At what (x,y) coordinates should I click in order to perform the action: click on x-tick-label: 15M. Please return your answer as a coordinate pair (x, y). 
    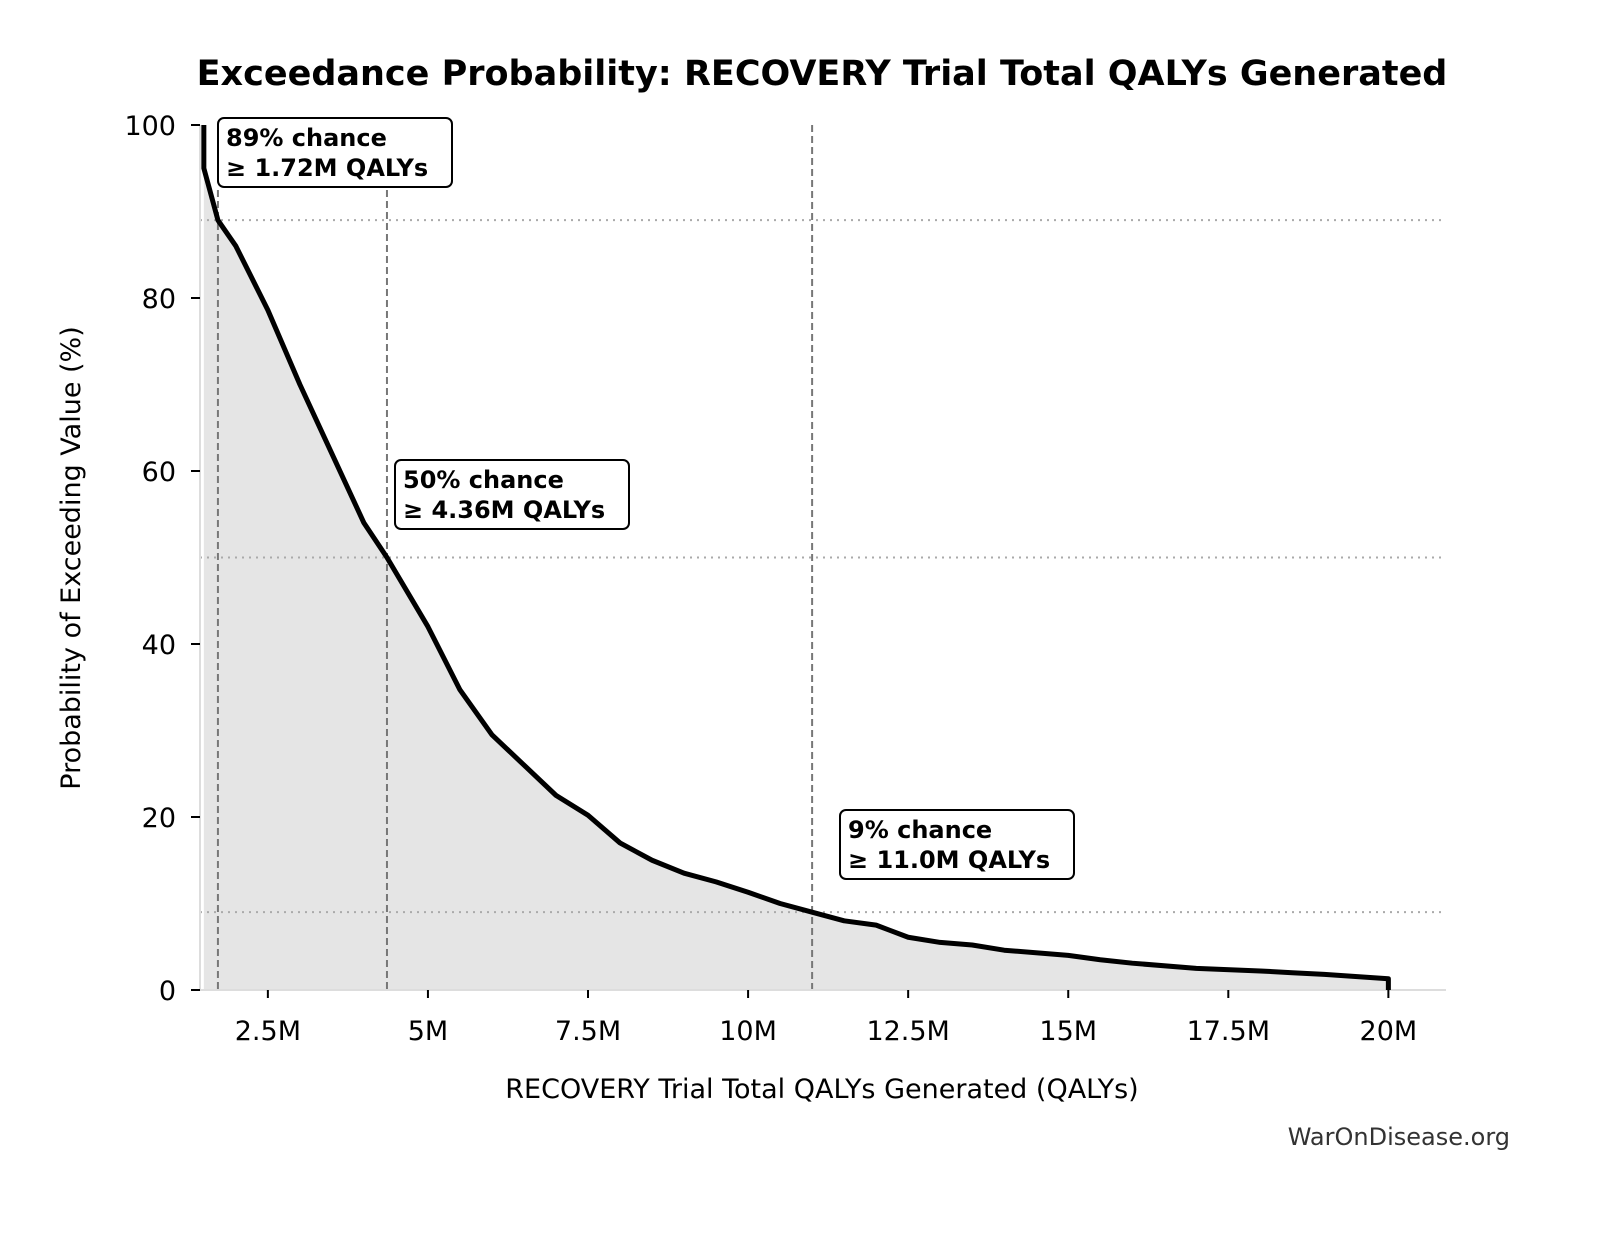
    Looking at the image, I should click on (1068, 1031).